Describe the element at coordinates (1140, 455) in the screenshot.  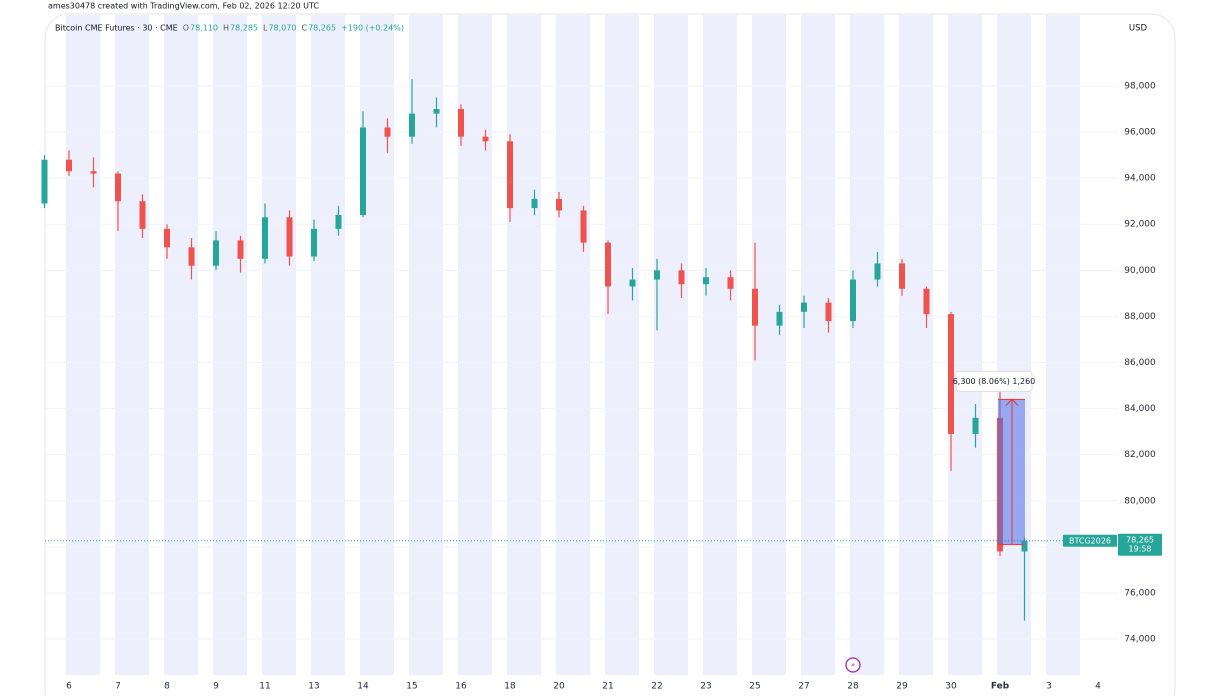
I see `y-tick-label: 82,000` at that location.